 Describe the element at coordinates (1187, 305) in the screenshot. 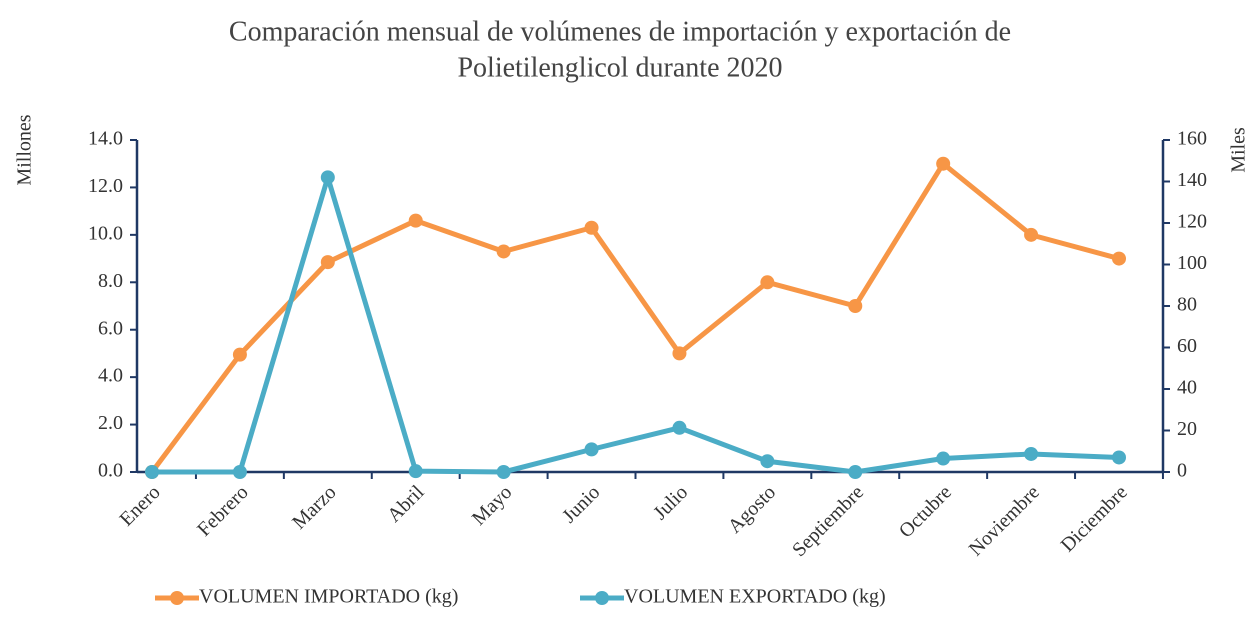

I see `y2-tick-label: 80` at that location.